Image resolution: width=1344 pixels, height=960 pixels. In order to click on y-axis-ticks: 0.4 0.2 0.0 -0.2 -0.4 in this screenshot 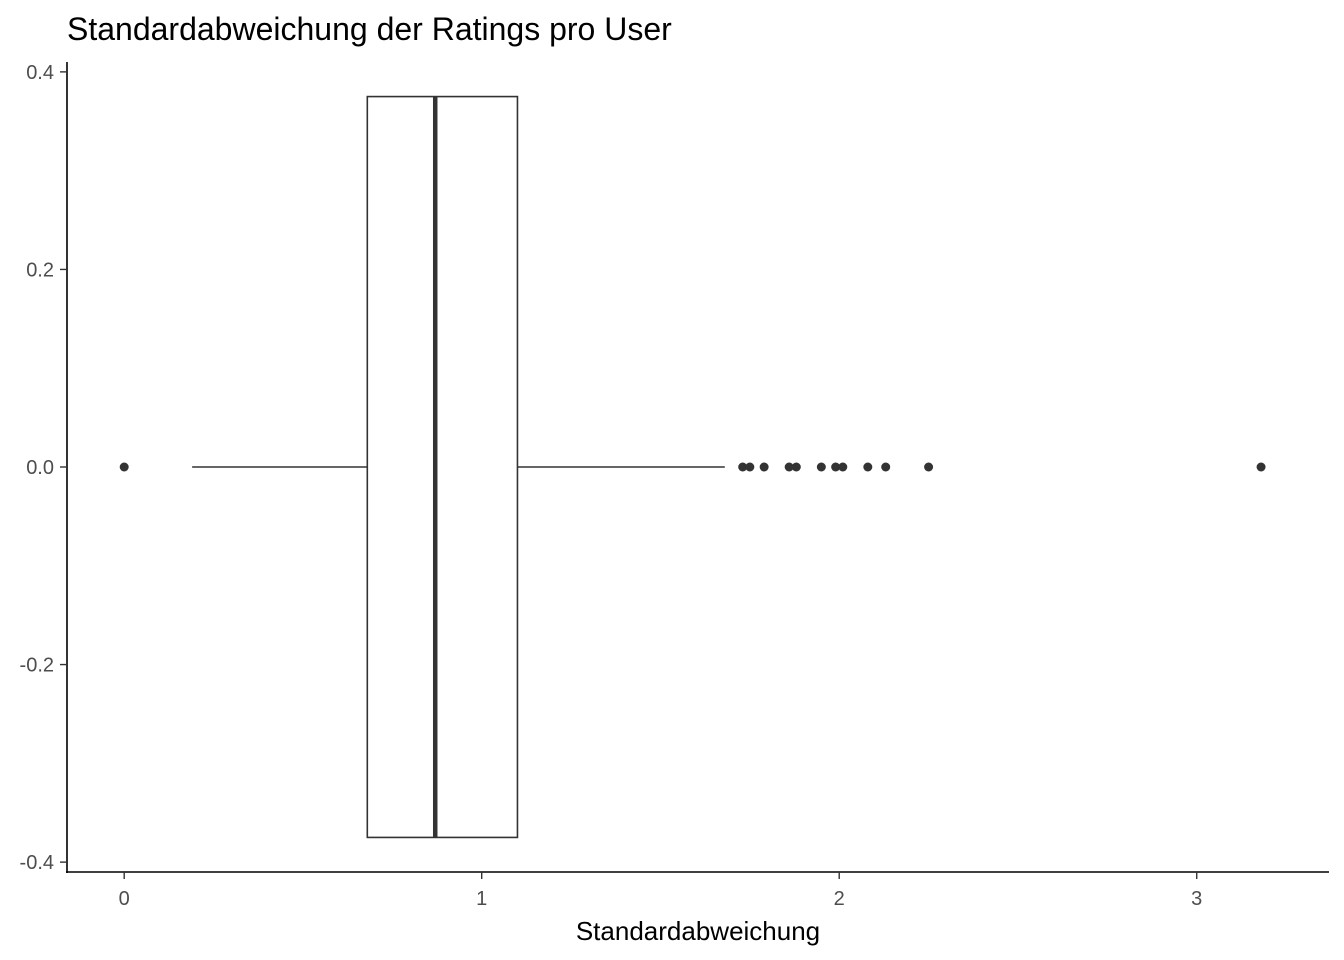, I will do `click(43, 468)`.